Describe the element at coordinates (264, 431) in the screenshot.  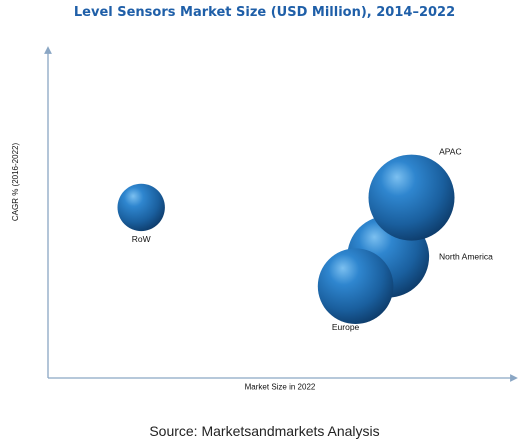
I see `source-note: Source: Marketsandmarkets Analysis` at that location.